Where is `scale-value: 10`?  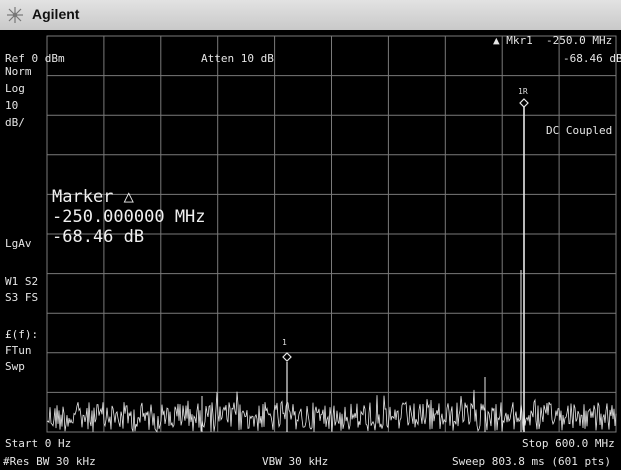
scale-value: 10 is located at coordinates (12, 105).